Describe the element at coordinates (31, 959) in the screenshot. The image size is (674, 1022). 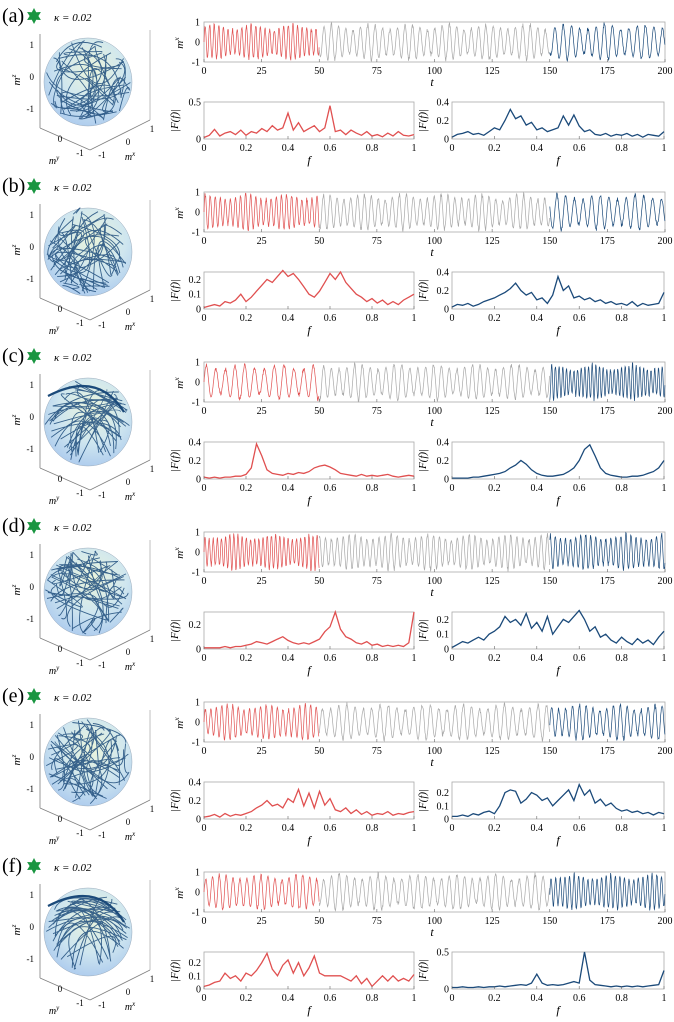
I see `z-tick-label: -1` at that location.